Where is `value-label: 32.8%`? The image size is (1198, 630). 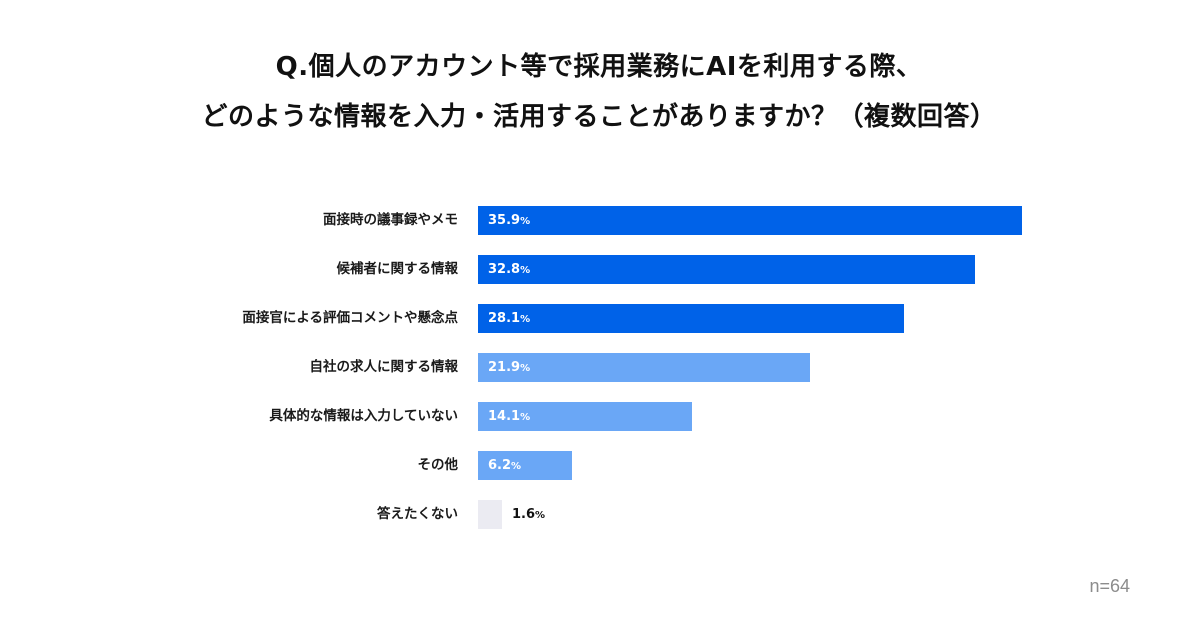 value-label: 32.8% is located at coordinates (509, 269).